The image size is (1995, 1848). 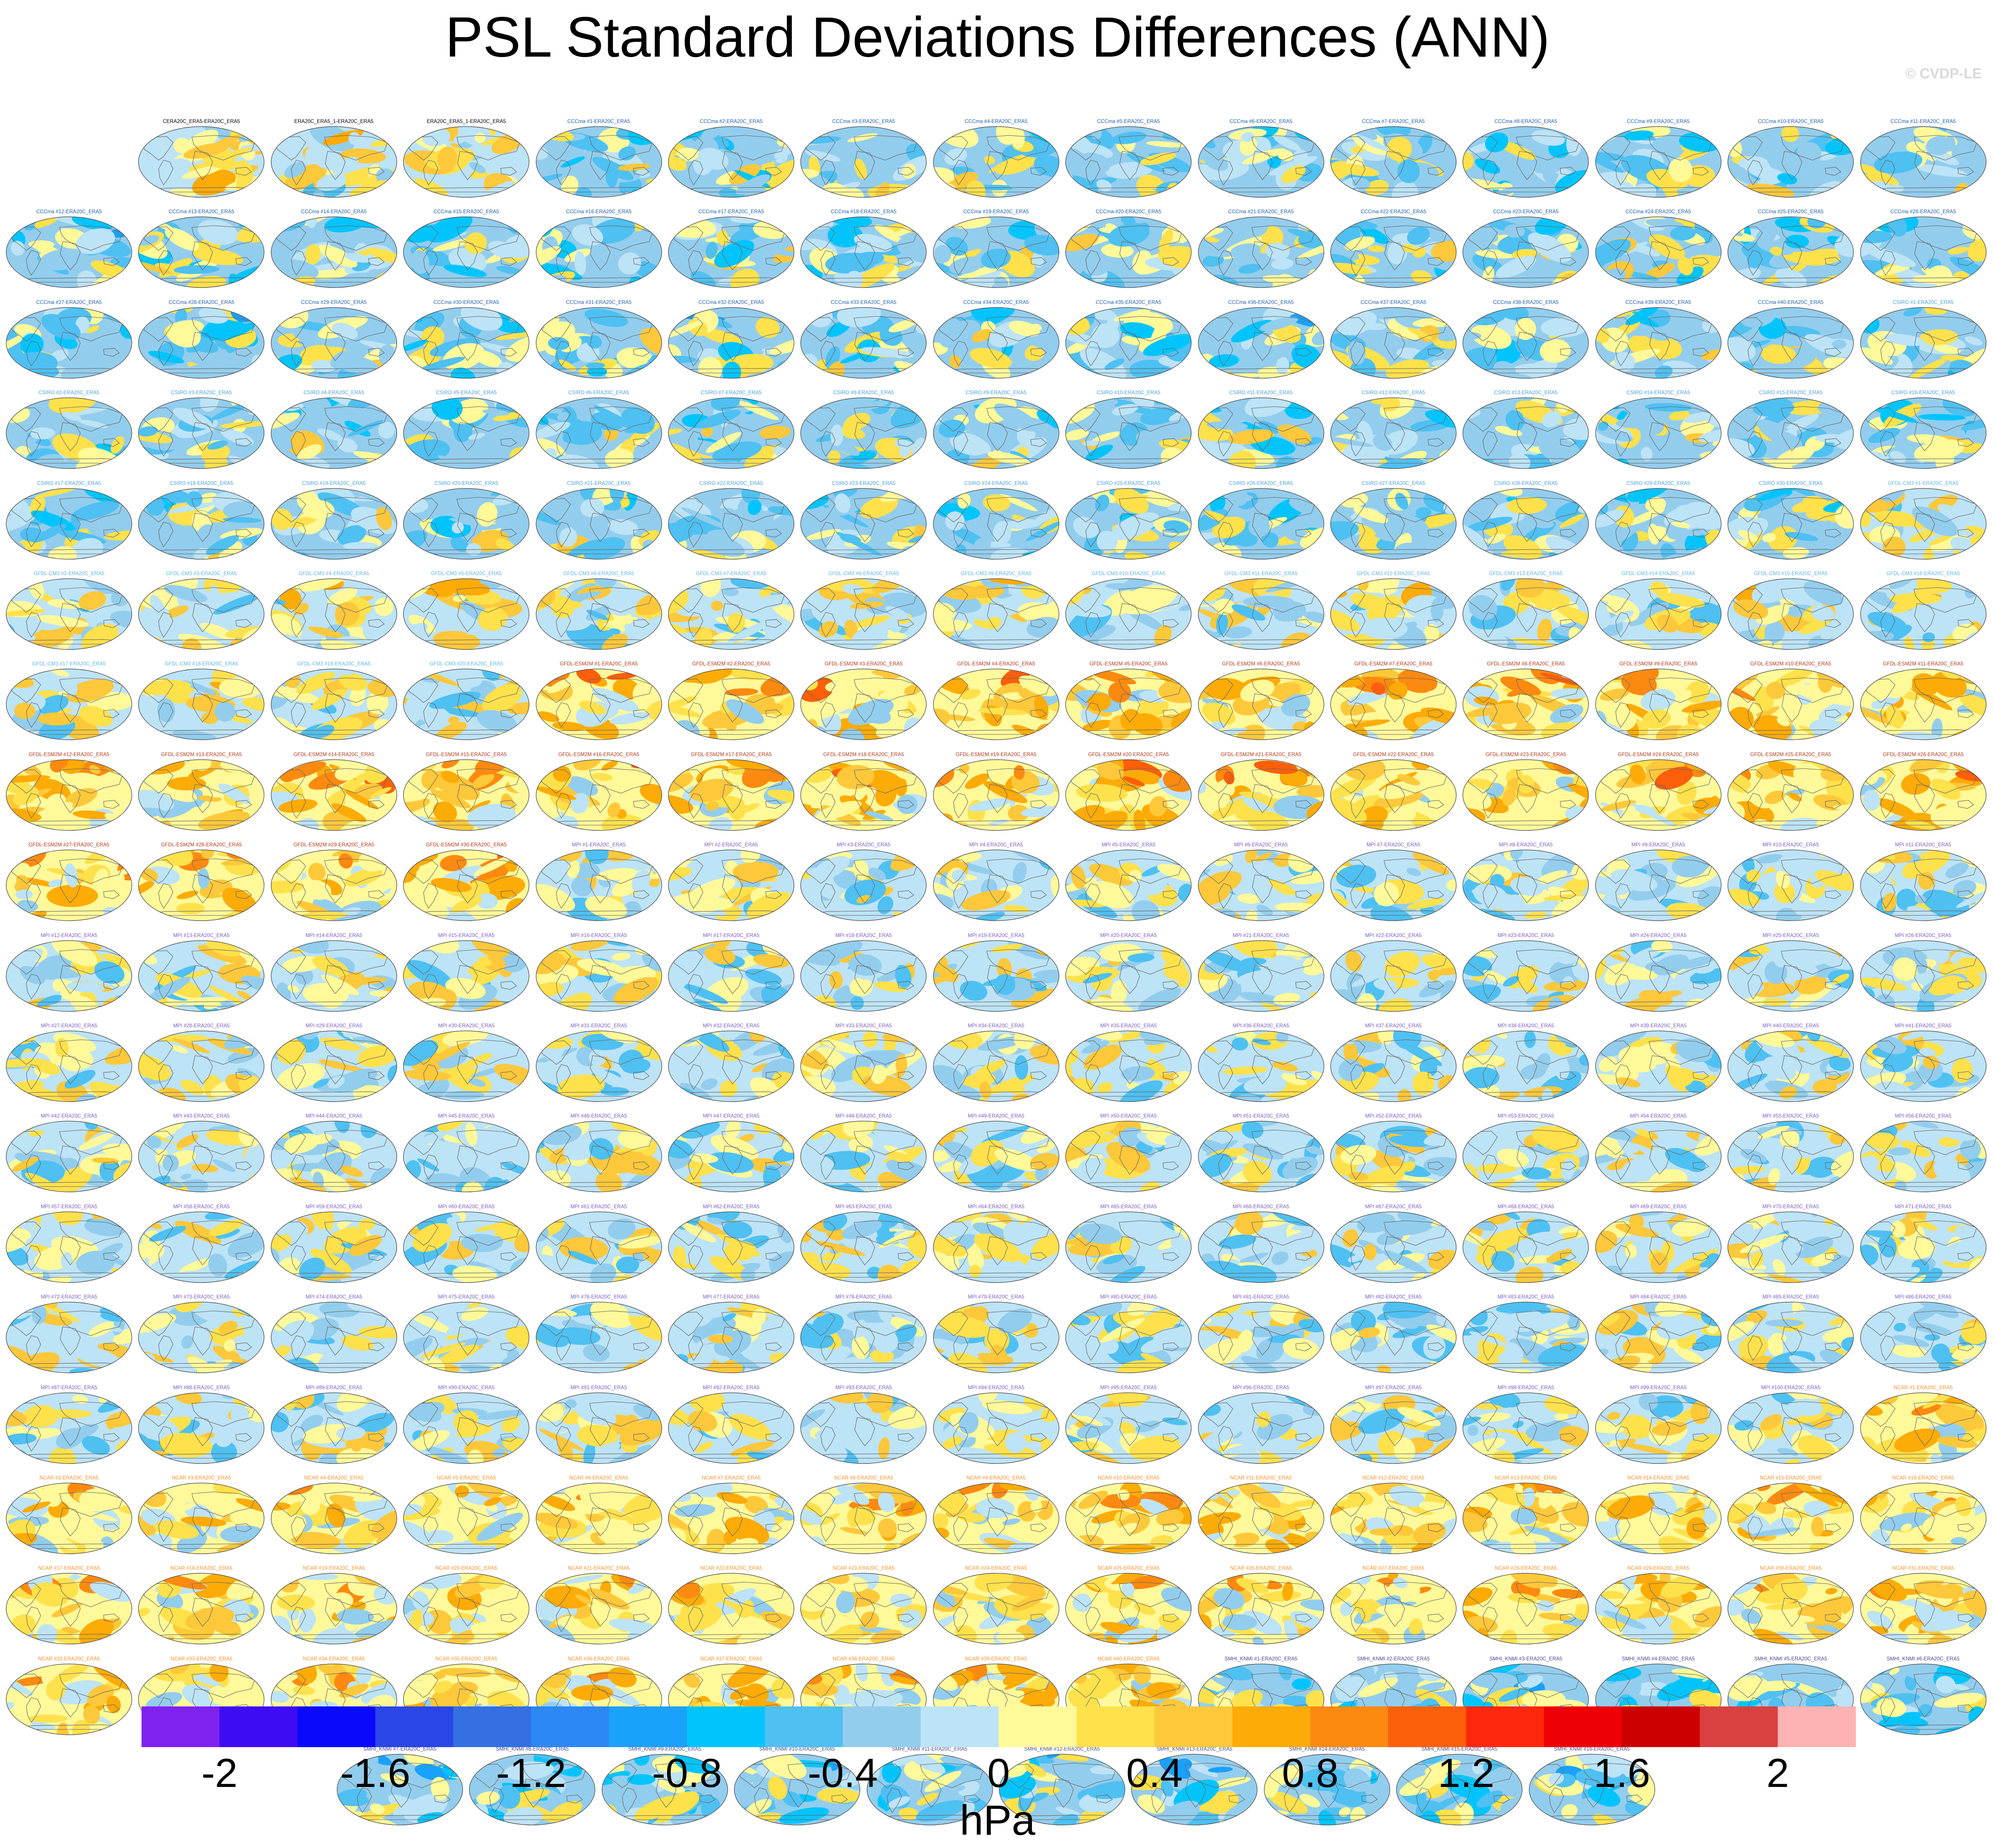 What do you see at coordinates (1260, 1297) in the screenshot?
I see `panel-label: MPI #81-ERA20C_ERA5` at bounding box center [1260, 1297].